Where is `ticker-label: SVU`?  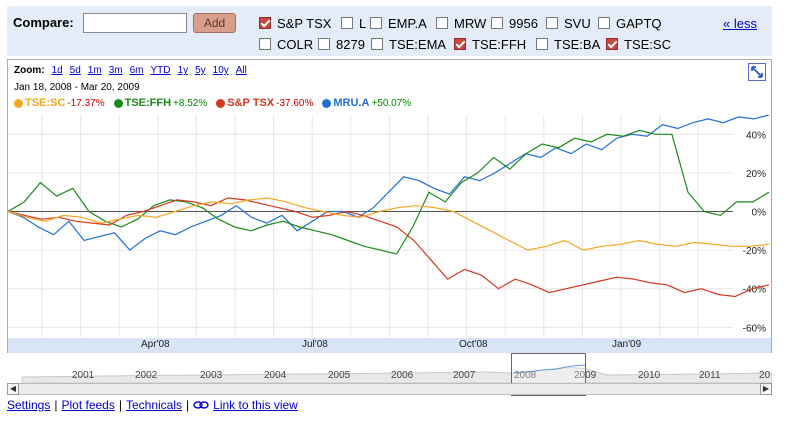
ticker-label: SVU is located at coordinates (577, 23).